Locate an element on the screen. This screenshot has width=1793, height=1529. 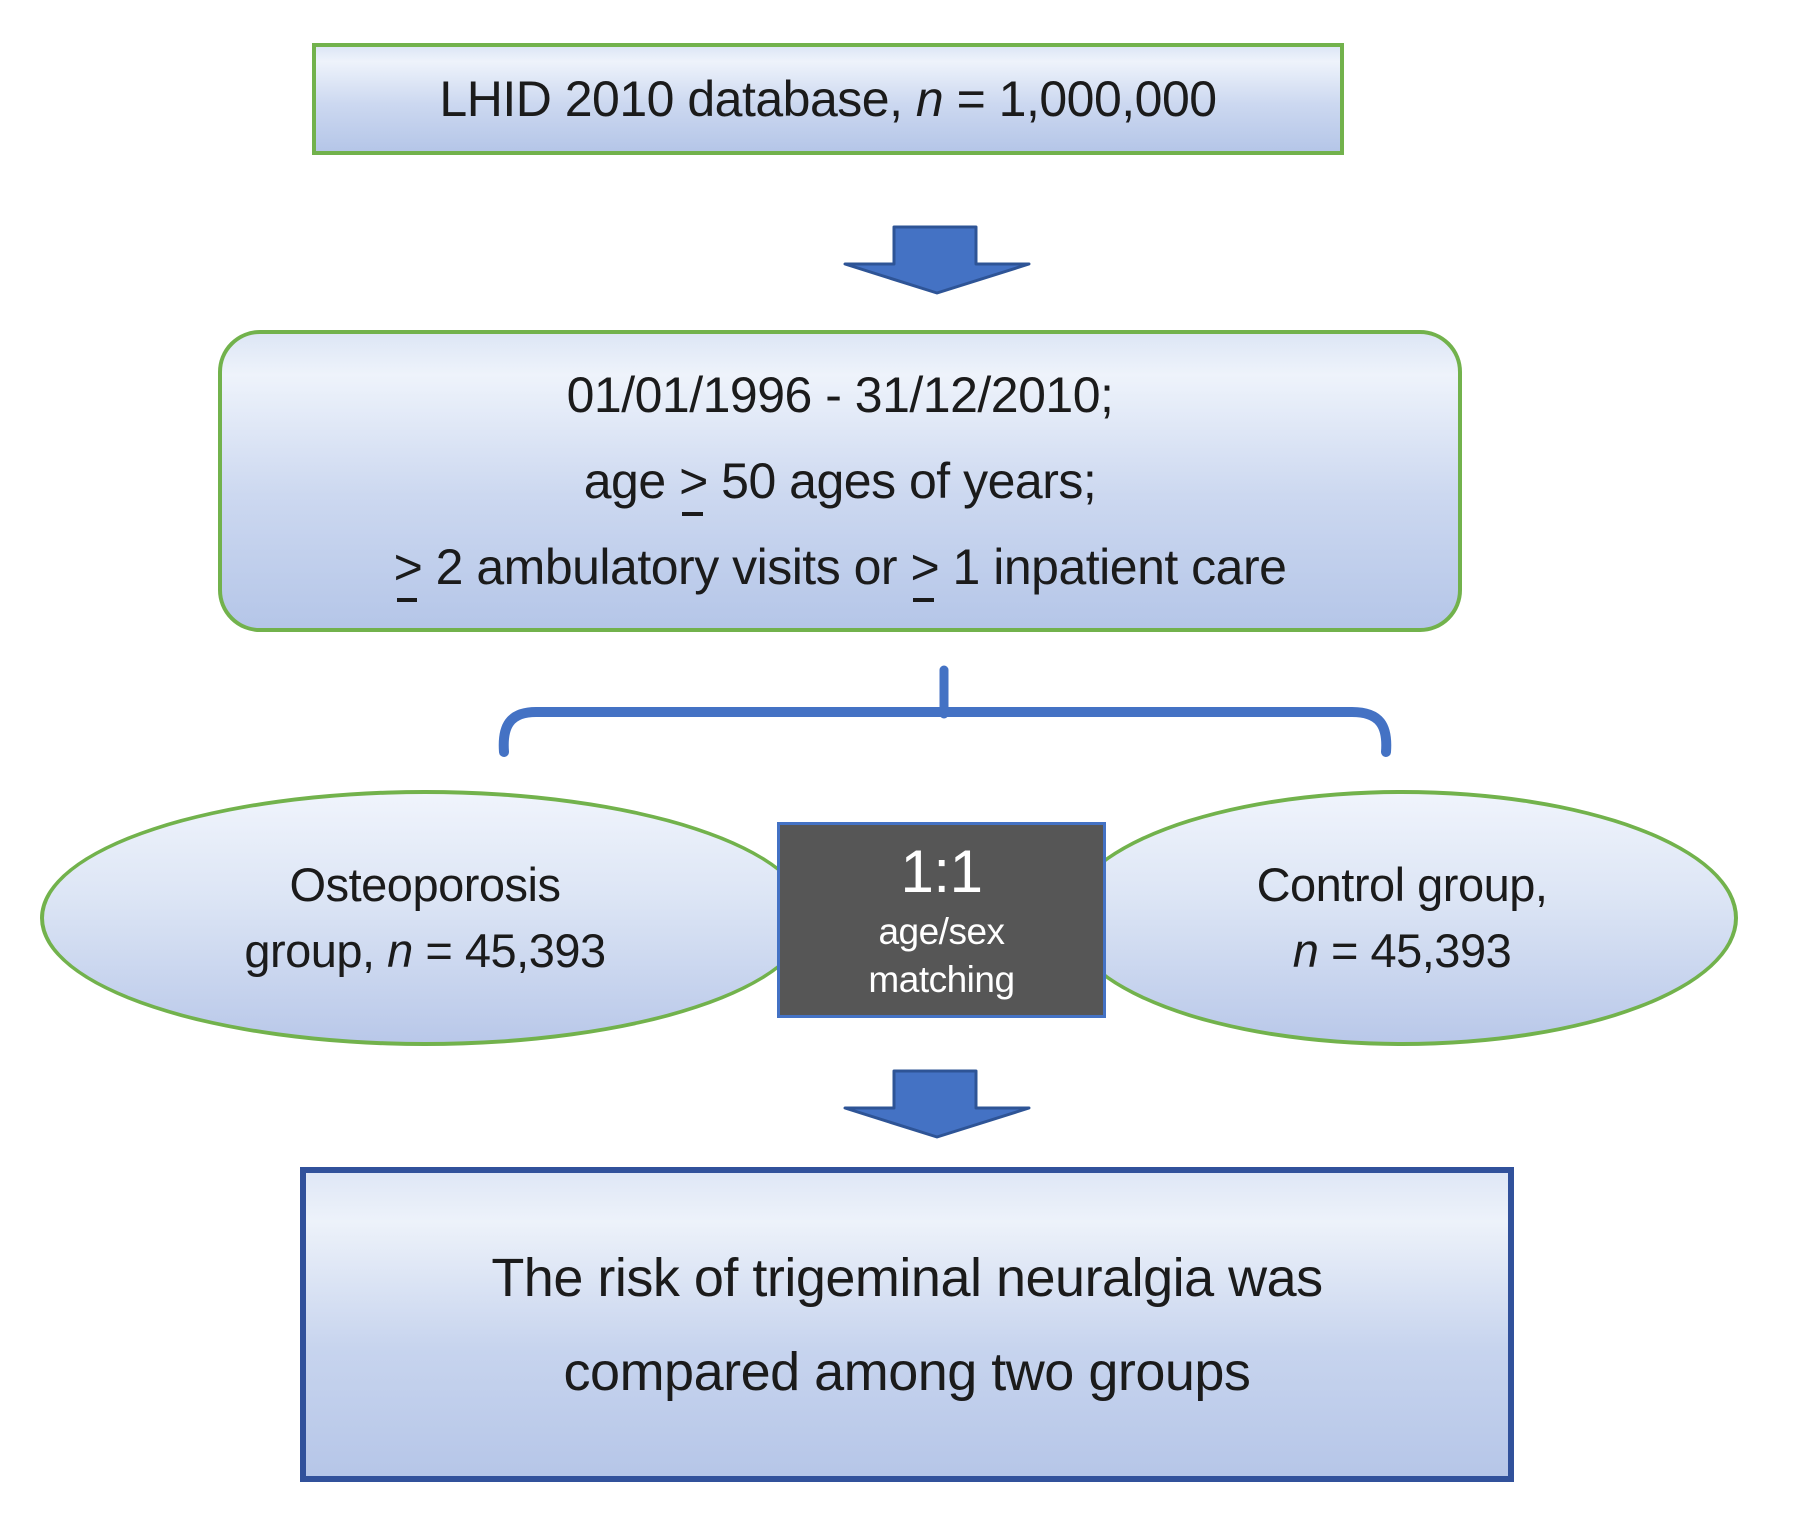
criteria-line-3-post: 1 inpatient care is located at coordinates (1113, 567).